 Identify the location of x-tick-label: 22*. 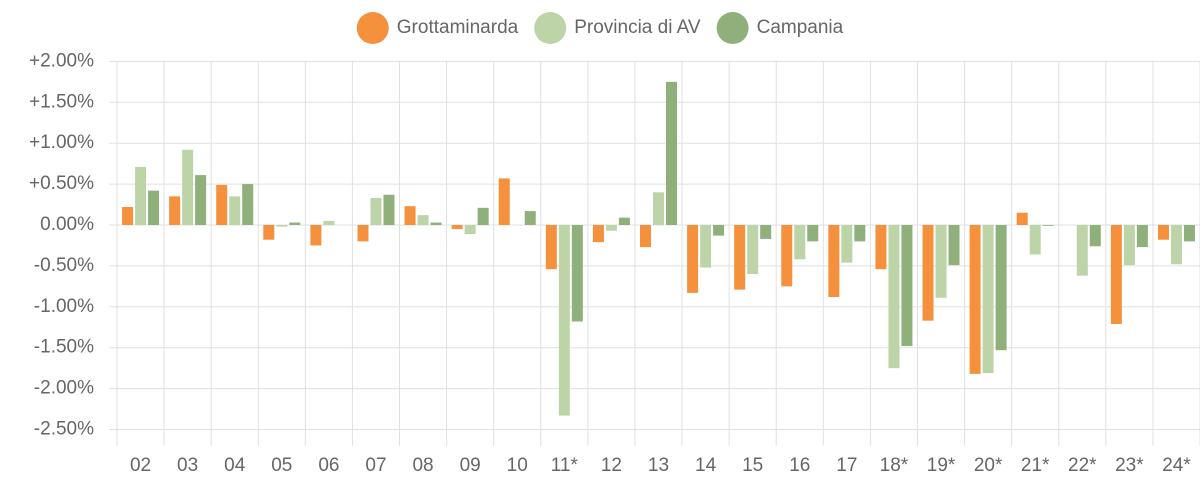
(1082, 465).